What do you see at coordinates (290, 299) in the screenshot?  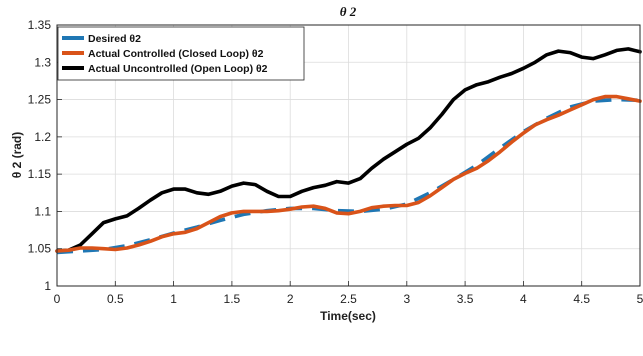 I see `x-tick-label: 2` at bounding box center [290, 299].